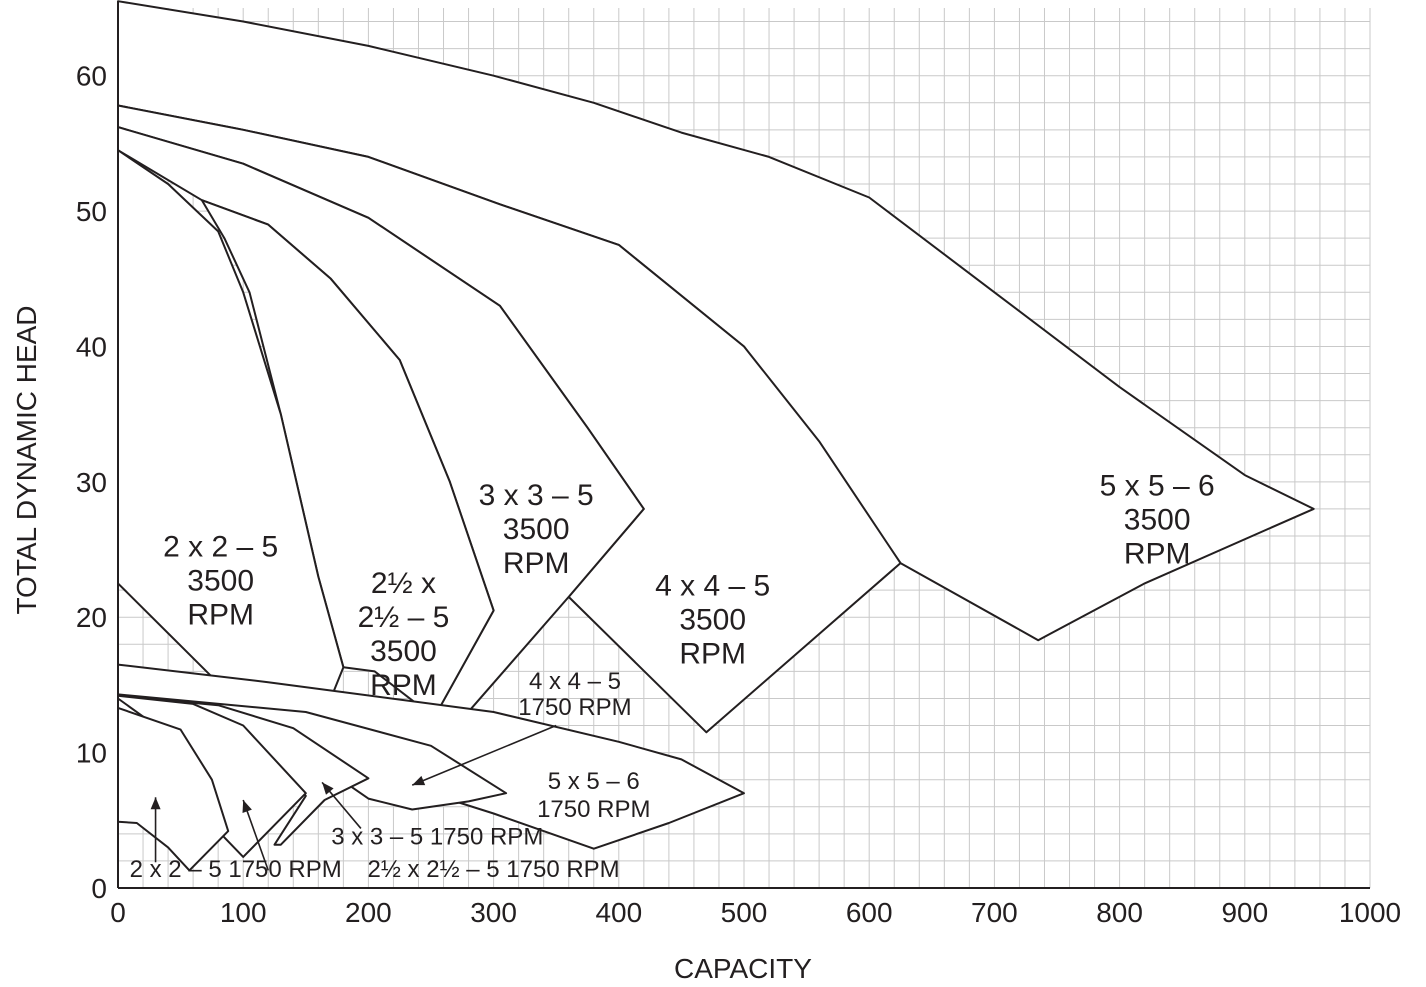 This screenshot has height=987, width=1426. I want to click on x-tick-label: 900, so click(1244, 912).